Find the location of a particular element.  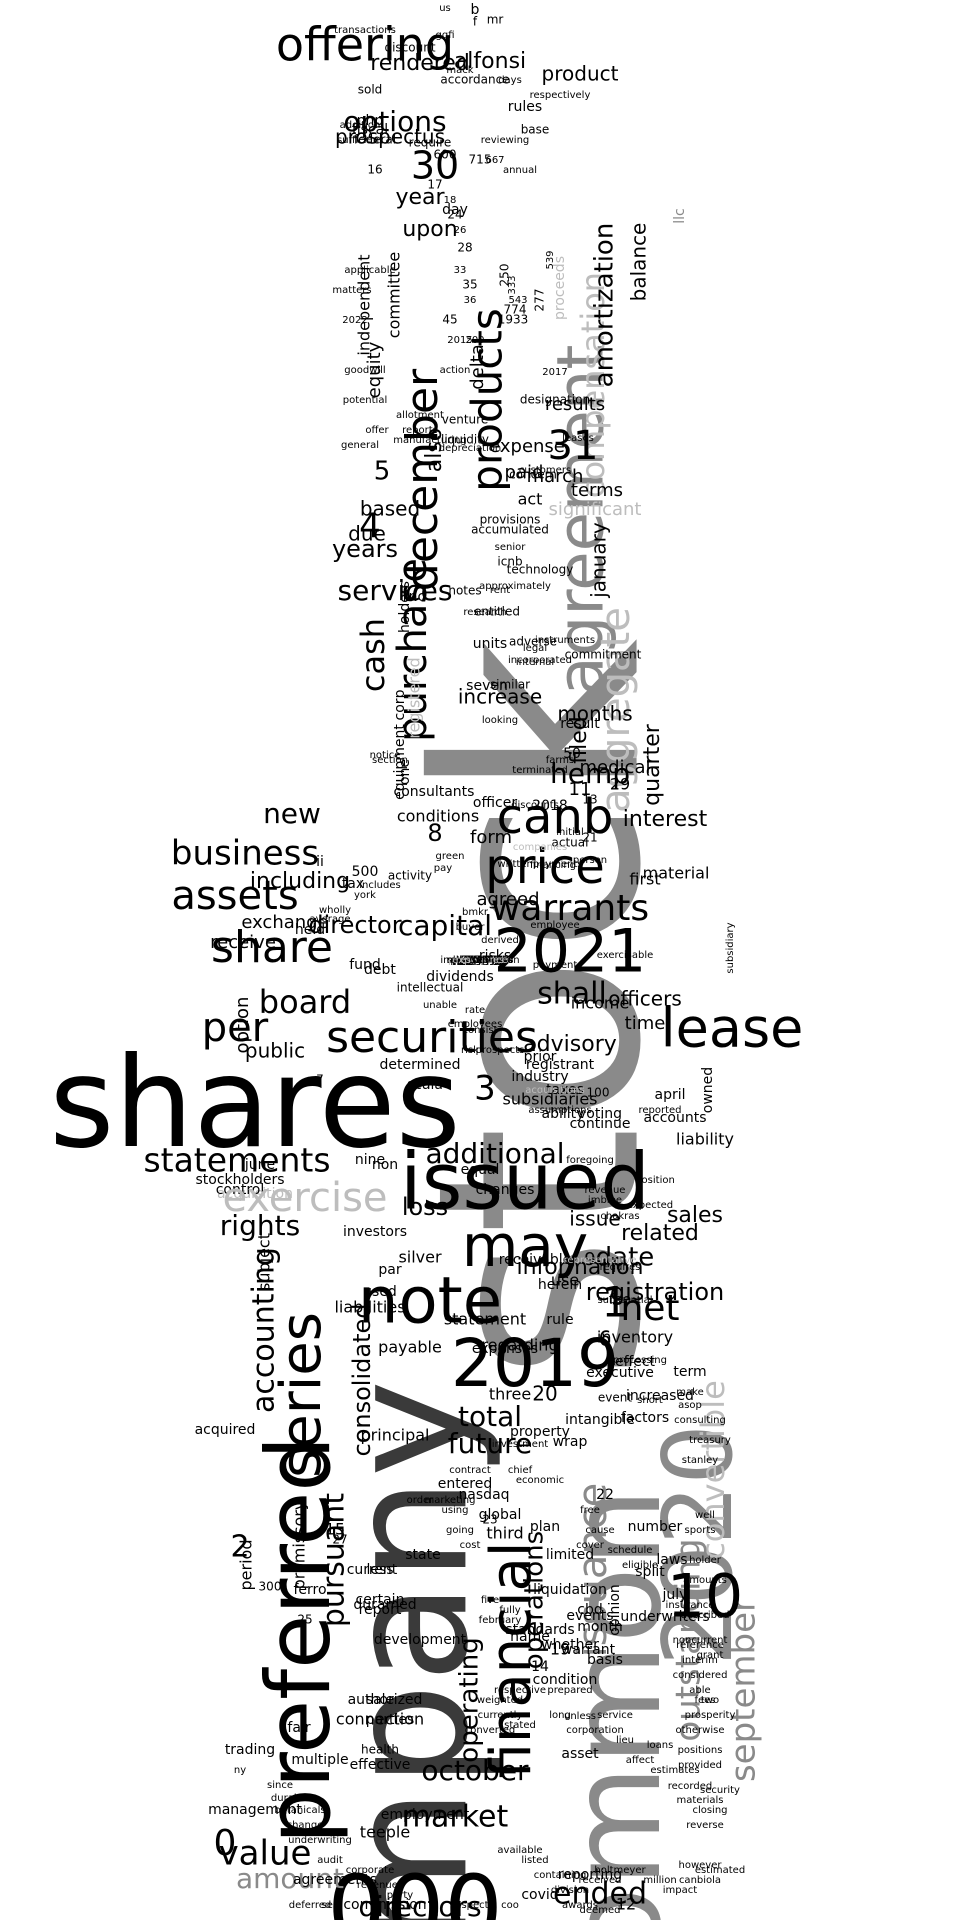

cloud-word: 13 is located at coordinates (589, 800).